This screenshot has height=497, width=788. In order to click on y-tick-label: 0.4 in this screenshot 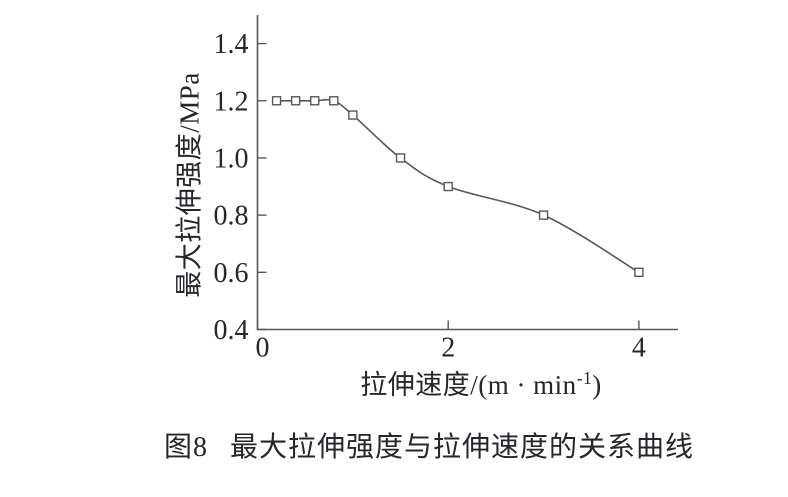, I will do `click(231, 330)`.